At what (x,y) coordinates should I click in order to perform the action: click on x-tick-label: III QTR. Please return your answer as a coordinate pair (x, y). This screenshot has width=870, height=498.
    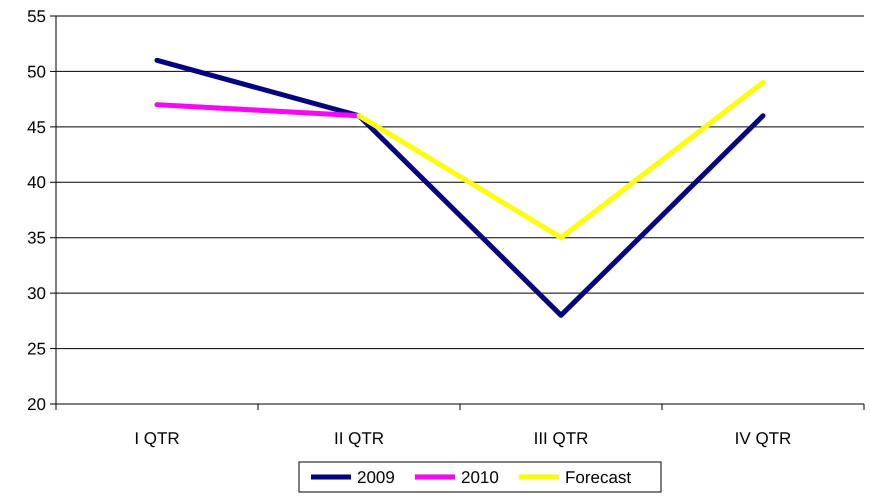
    Looking at the image, I should click on (561, 438).